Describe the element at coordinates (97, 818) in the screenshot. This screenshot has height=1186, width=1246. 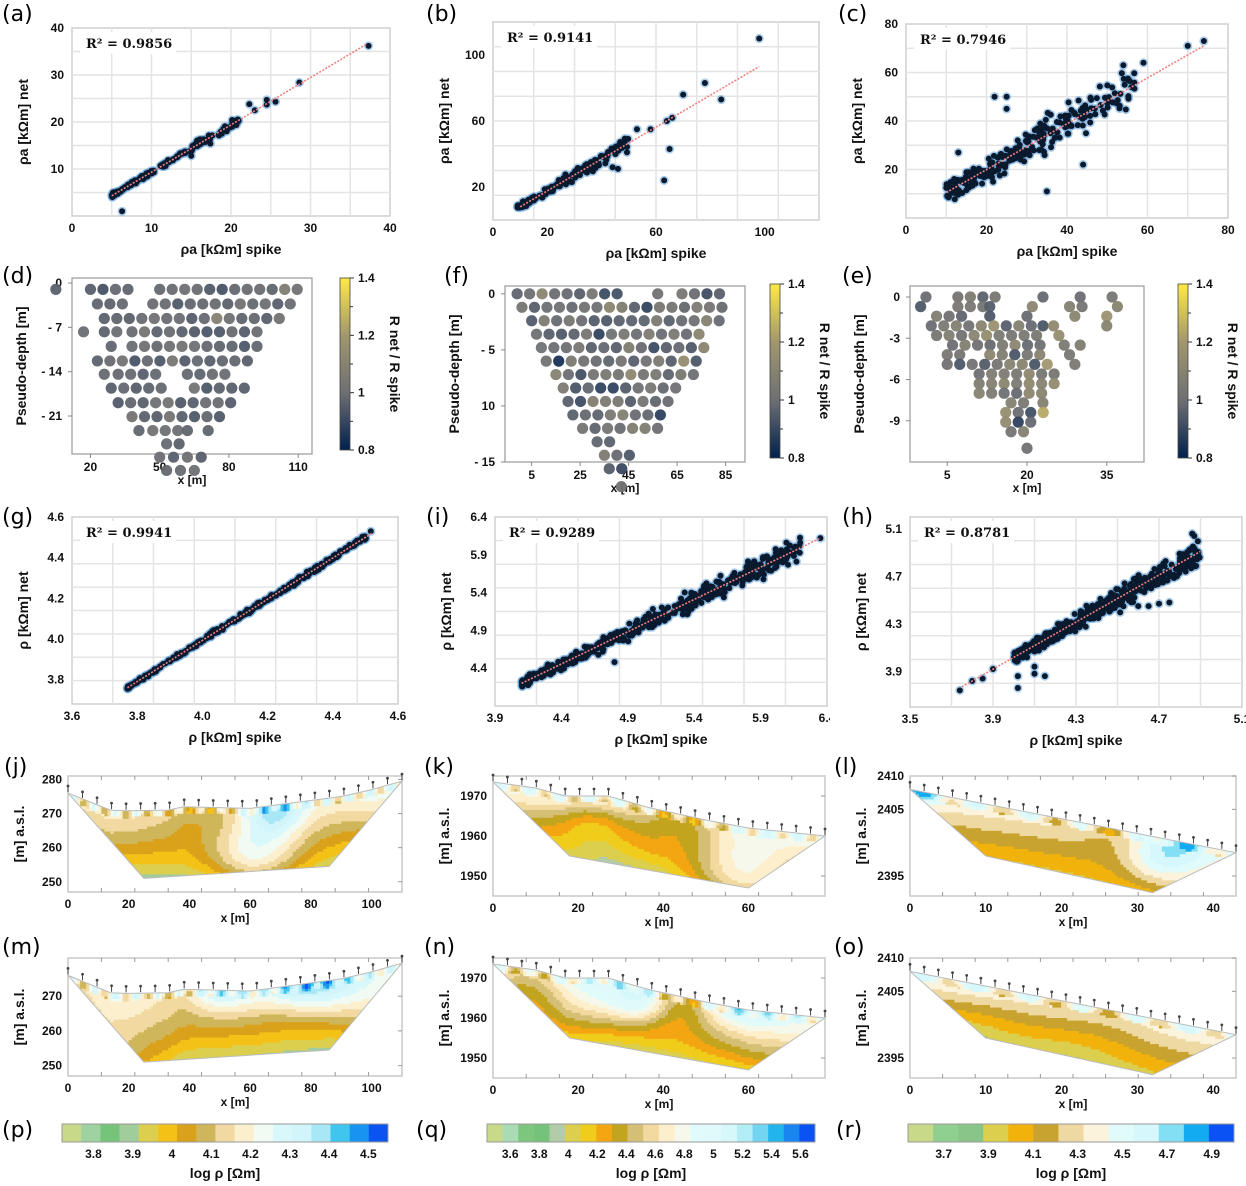
I see `model-cell` at that location.